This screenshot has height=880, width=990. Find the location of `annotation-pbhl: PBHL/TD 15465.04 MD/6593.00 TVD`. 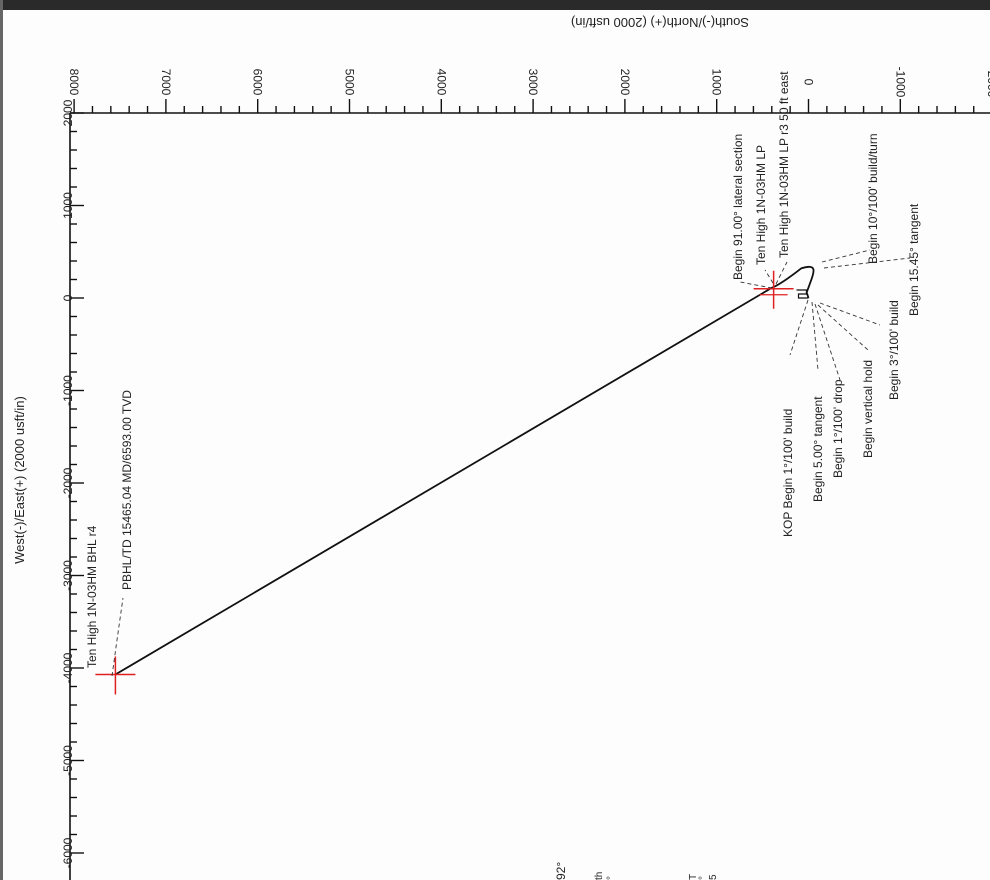

annotation-pbhl: PBHL/TD 15465.04 MD/6593.00 TVD is located at coordinates (127, 490).